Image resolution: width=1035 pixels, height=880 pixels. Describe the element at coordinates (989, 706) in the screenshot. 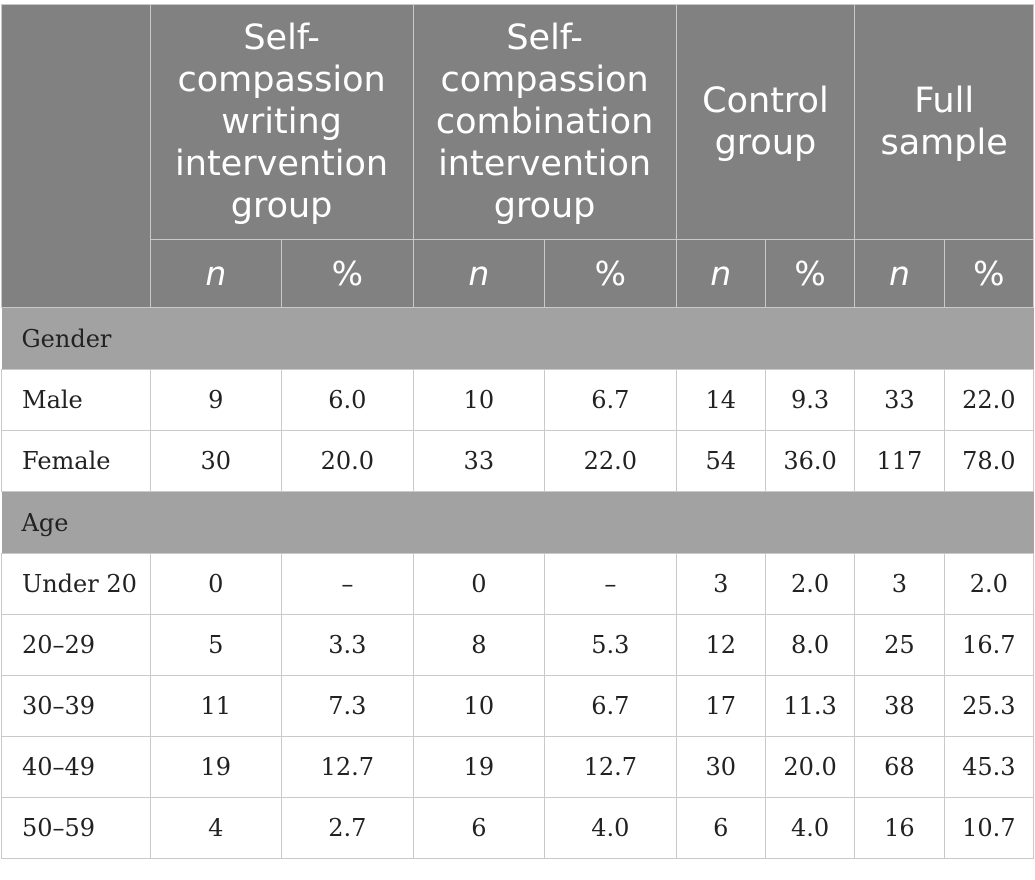

I see `table-cell: 25.3` at that location.